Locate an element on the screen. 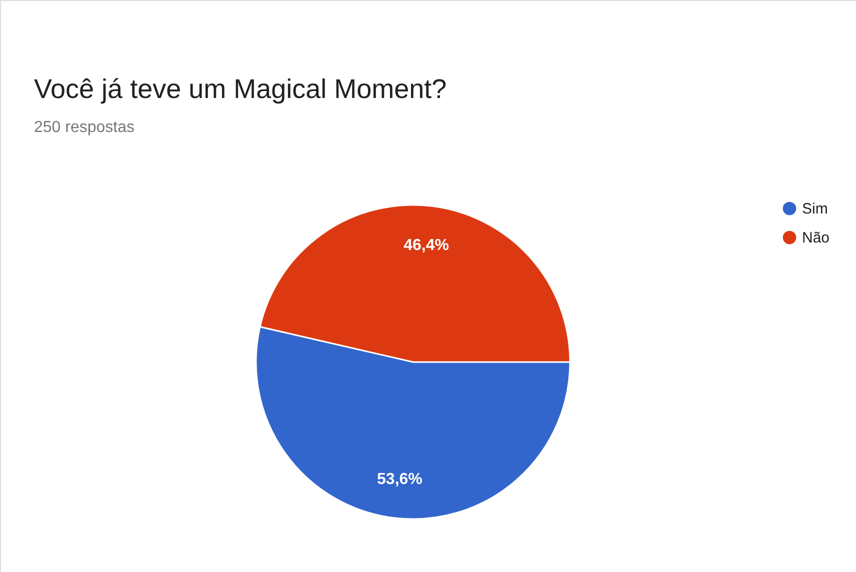 This screenshot has height=572, width=856. data-label: 46,4% is located at coordinates (426, 245).